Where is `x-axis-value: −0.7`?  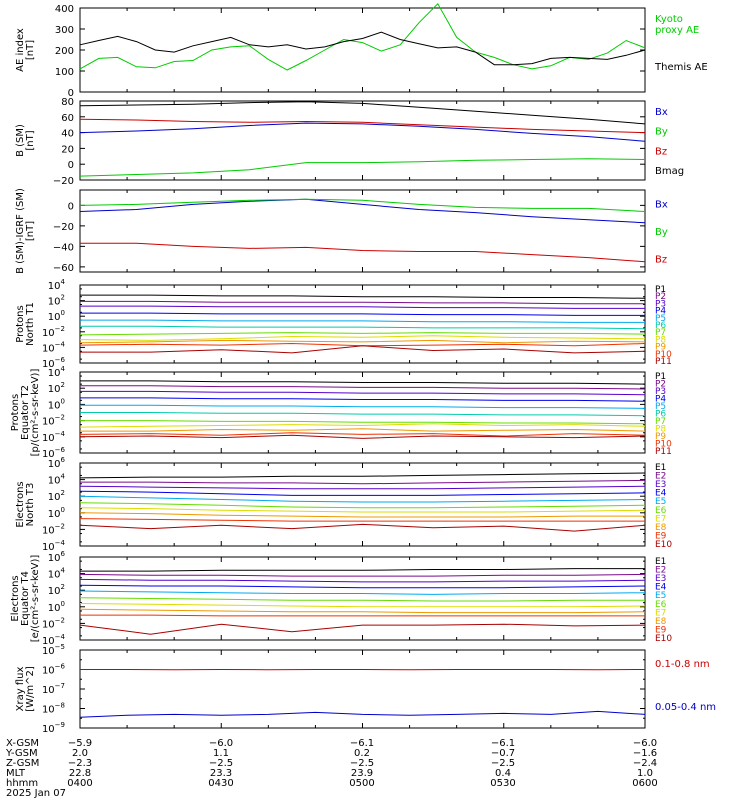
x-axis-value: −0.7 is located at coordinates (503, 753).